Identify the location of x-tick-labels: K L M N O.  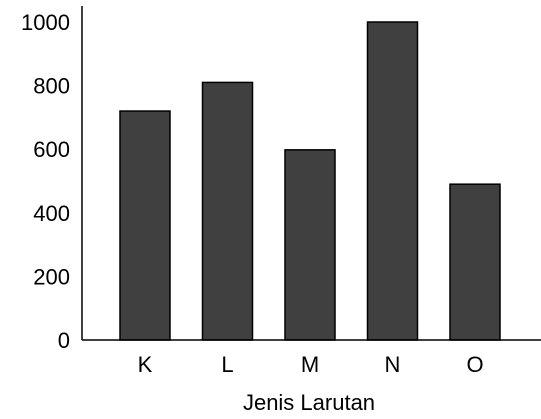
(311, 364).